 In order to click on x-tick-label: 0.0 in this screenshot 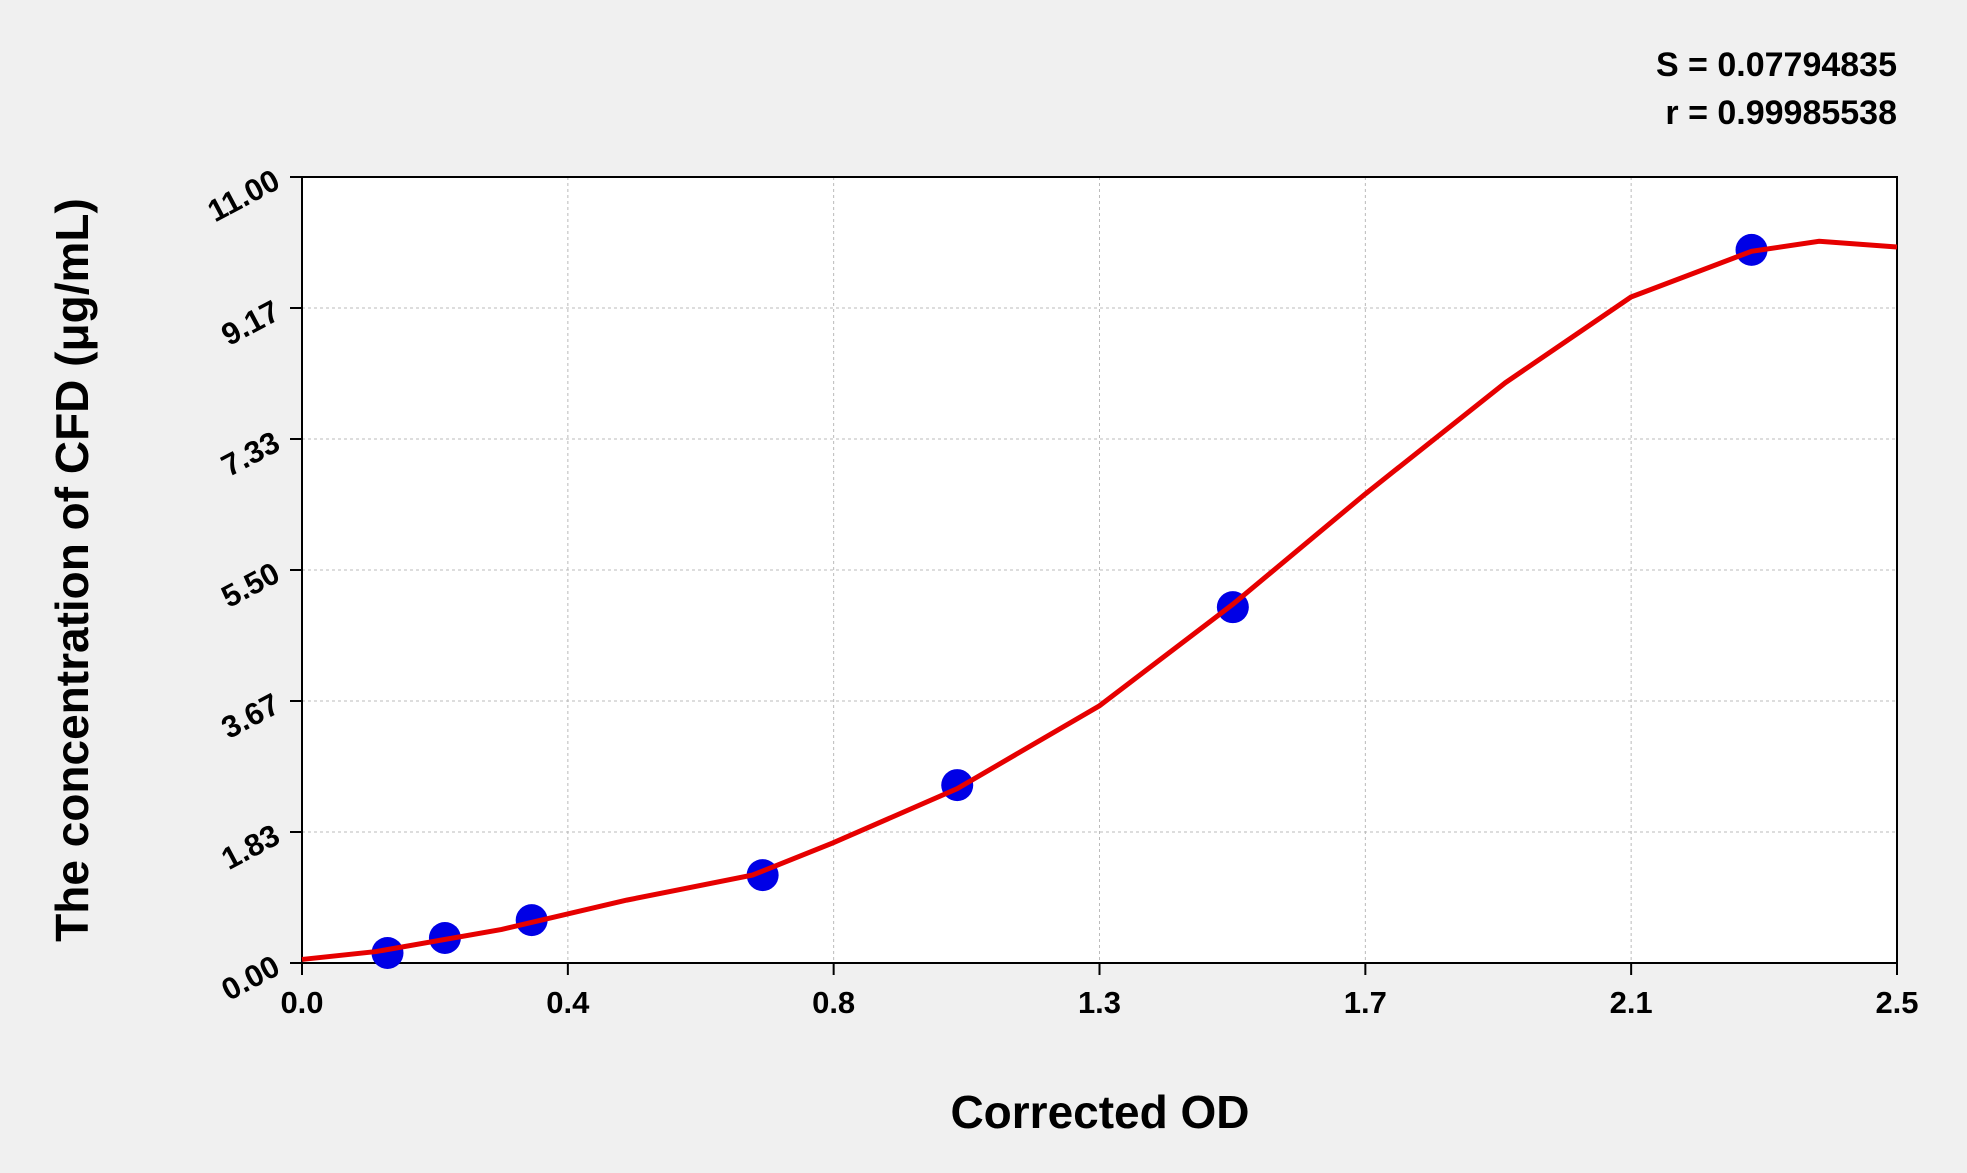, I will do `click(301, 1002)`.